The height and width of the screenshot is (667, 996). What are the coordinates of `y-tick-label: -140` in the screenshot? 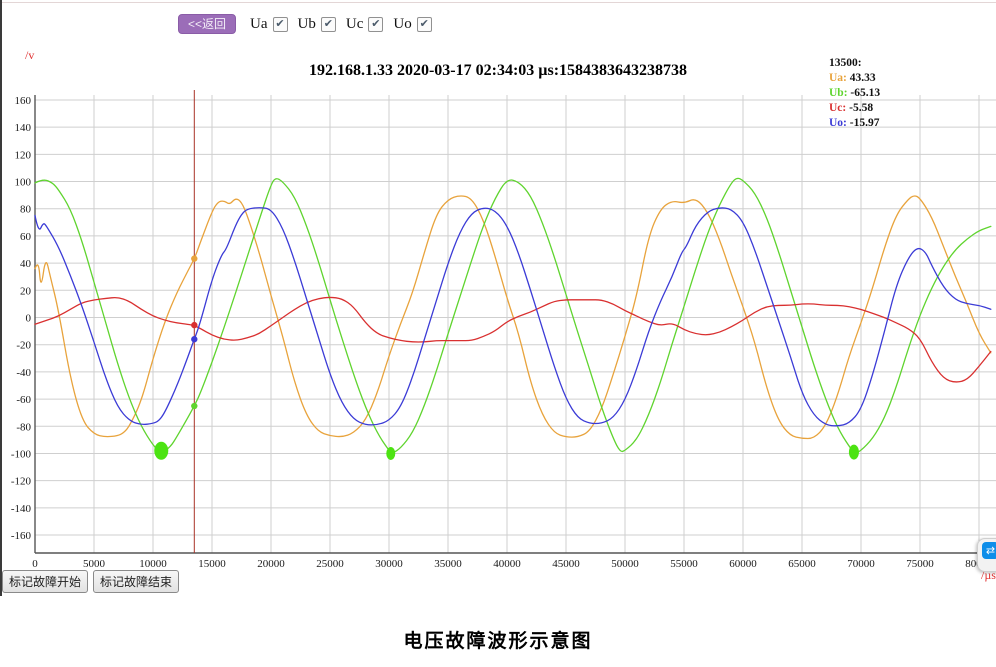 It's located at (21, 509).